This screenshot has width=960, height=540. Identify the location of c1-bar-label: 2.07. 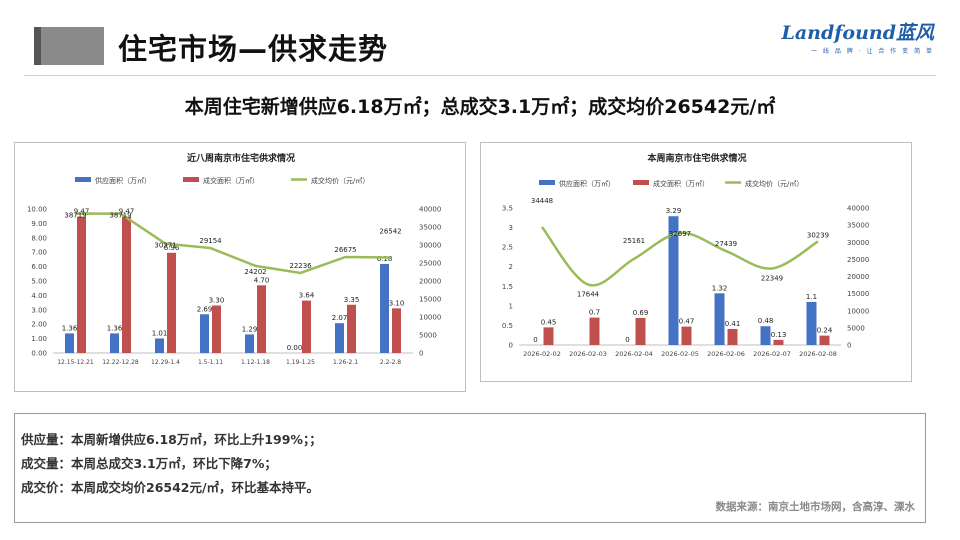
(340, 318).